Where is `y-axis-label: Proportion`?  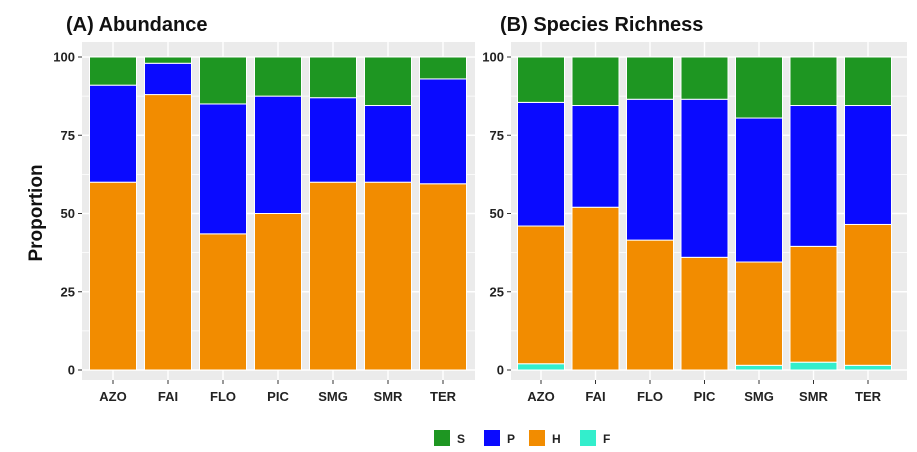 y-axis-label: Proportion is located at coordinates (36, 212).